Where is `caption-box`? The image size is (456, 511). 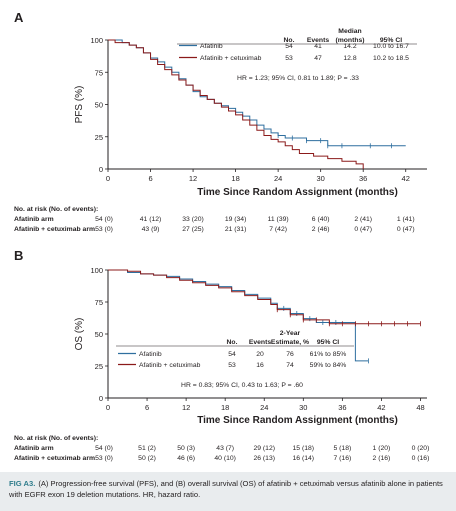 caption-box is located at coordinates (228, 491).